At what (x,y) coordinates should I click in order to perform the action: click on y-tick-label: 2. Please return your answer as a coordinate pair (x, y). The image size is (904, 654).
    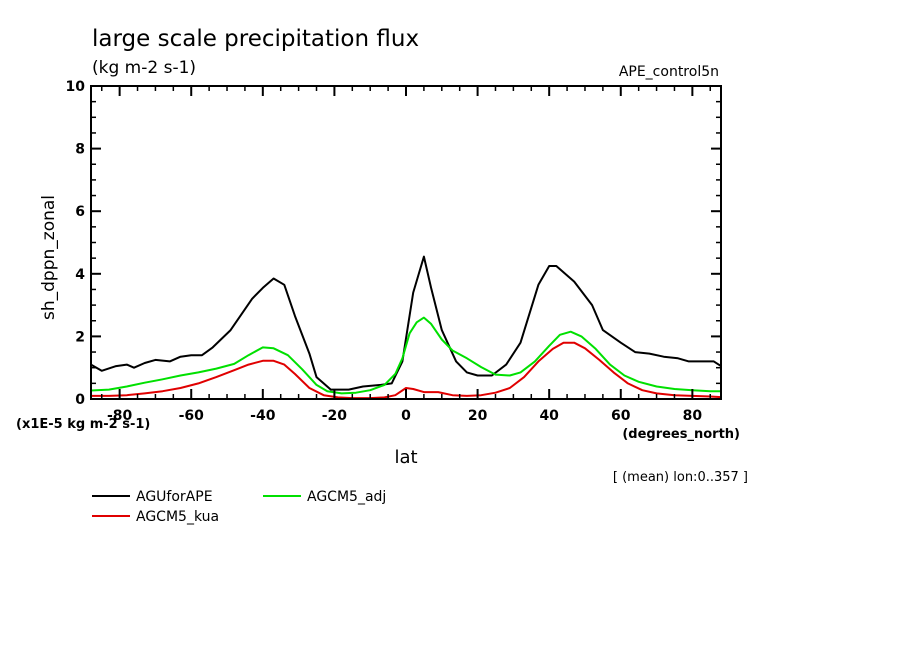
    Looking at the image, I should click on (80, 337).